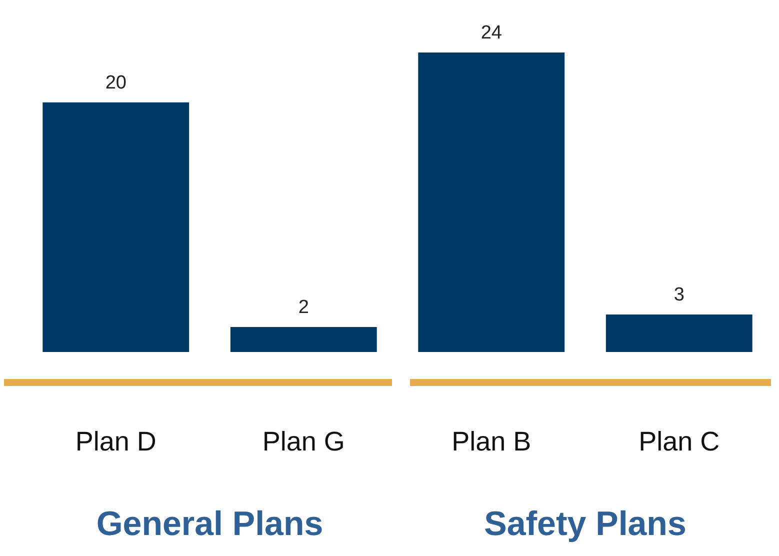 The image size is (779, 556). I want to click on text: Safety Plans, so click(585, 524).